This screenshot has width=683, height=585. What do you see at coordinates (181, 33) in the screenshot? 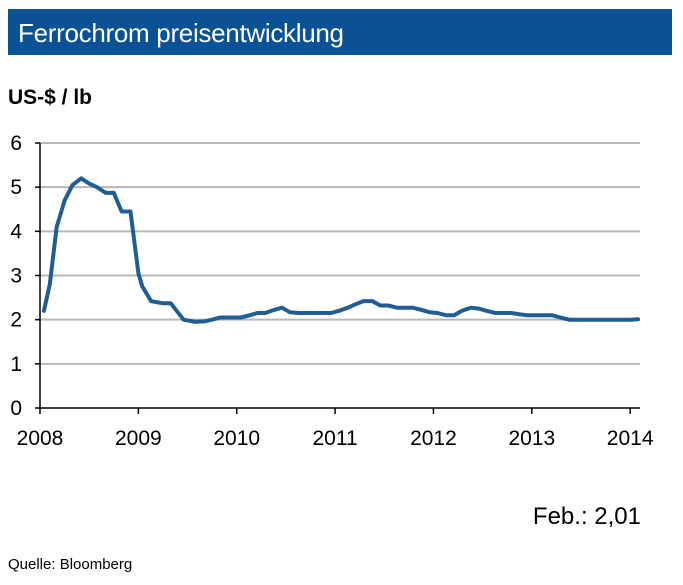
I see `chart-title: Ferrochrom preisentwicklung` at bounding box center [181, 33].